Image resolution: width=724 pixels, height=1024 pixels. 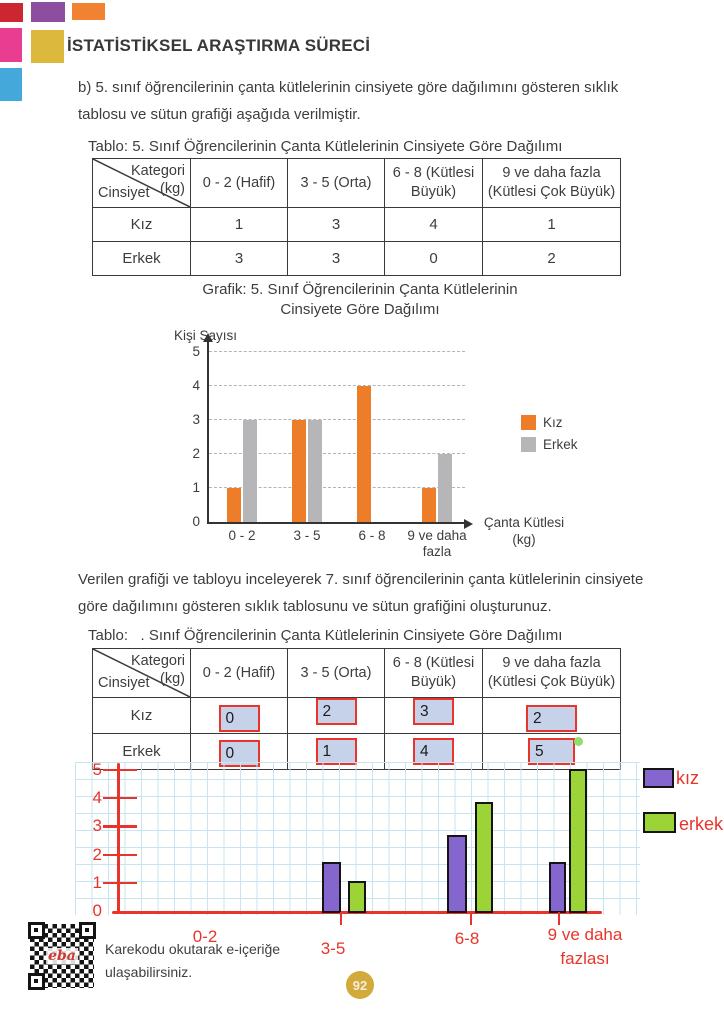 What do you see at coordinates (433, 751) in the screenshot?
I see `answer-box: 4` at bounding box center [433, 751].